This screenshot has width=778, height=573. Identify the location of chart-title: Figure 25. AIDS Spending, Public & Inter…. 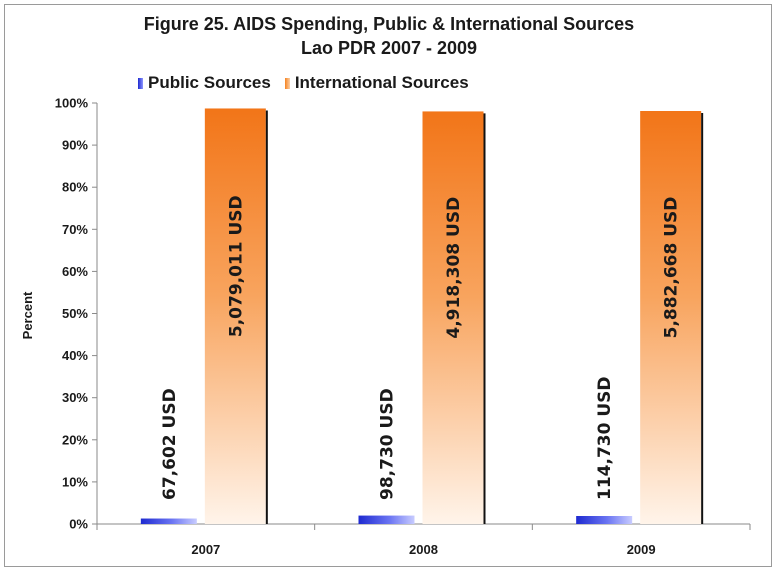
(389, 24).